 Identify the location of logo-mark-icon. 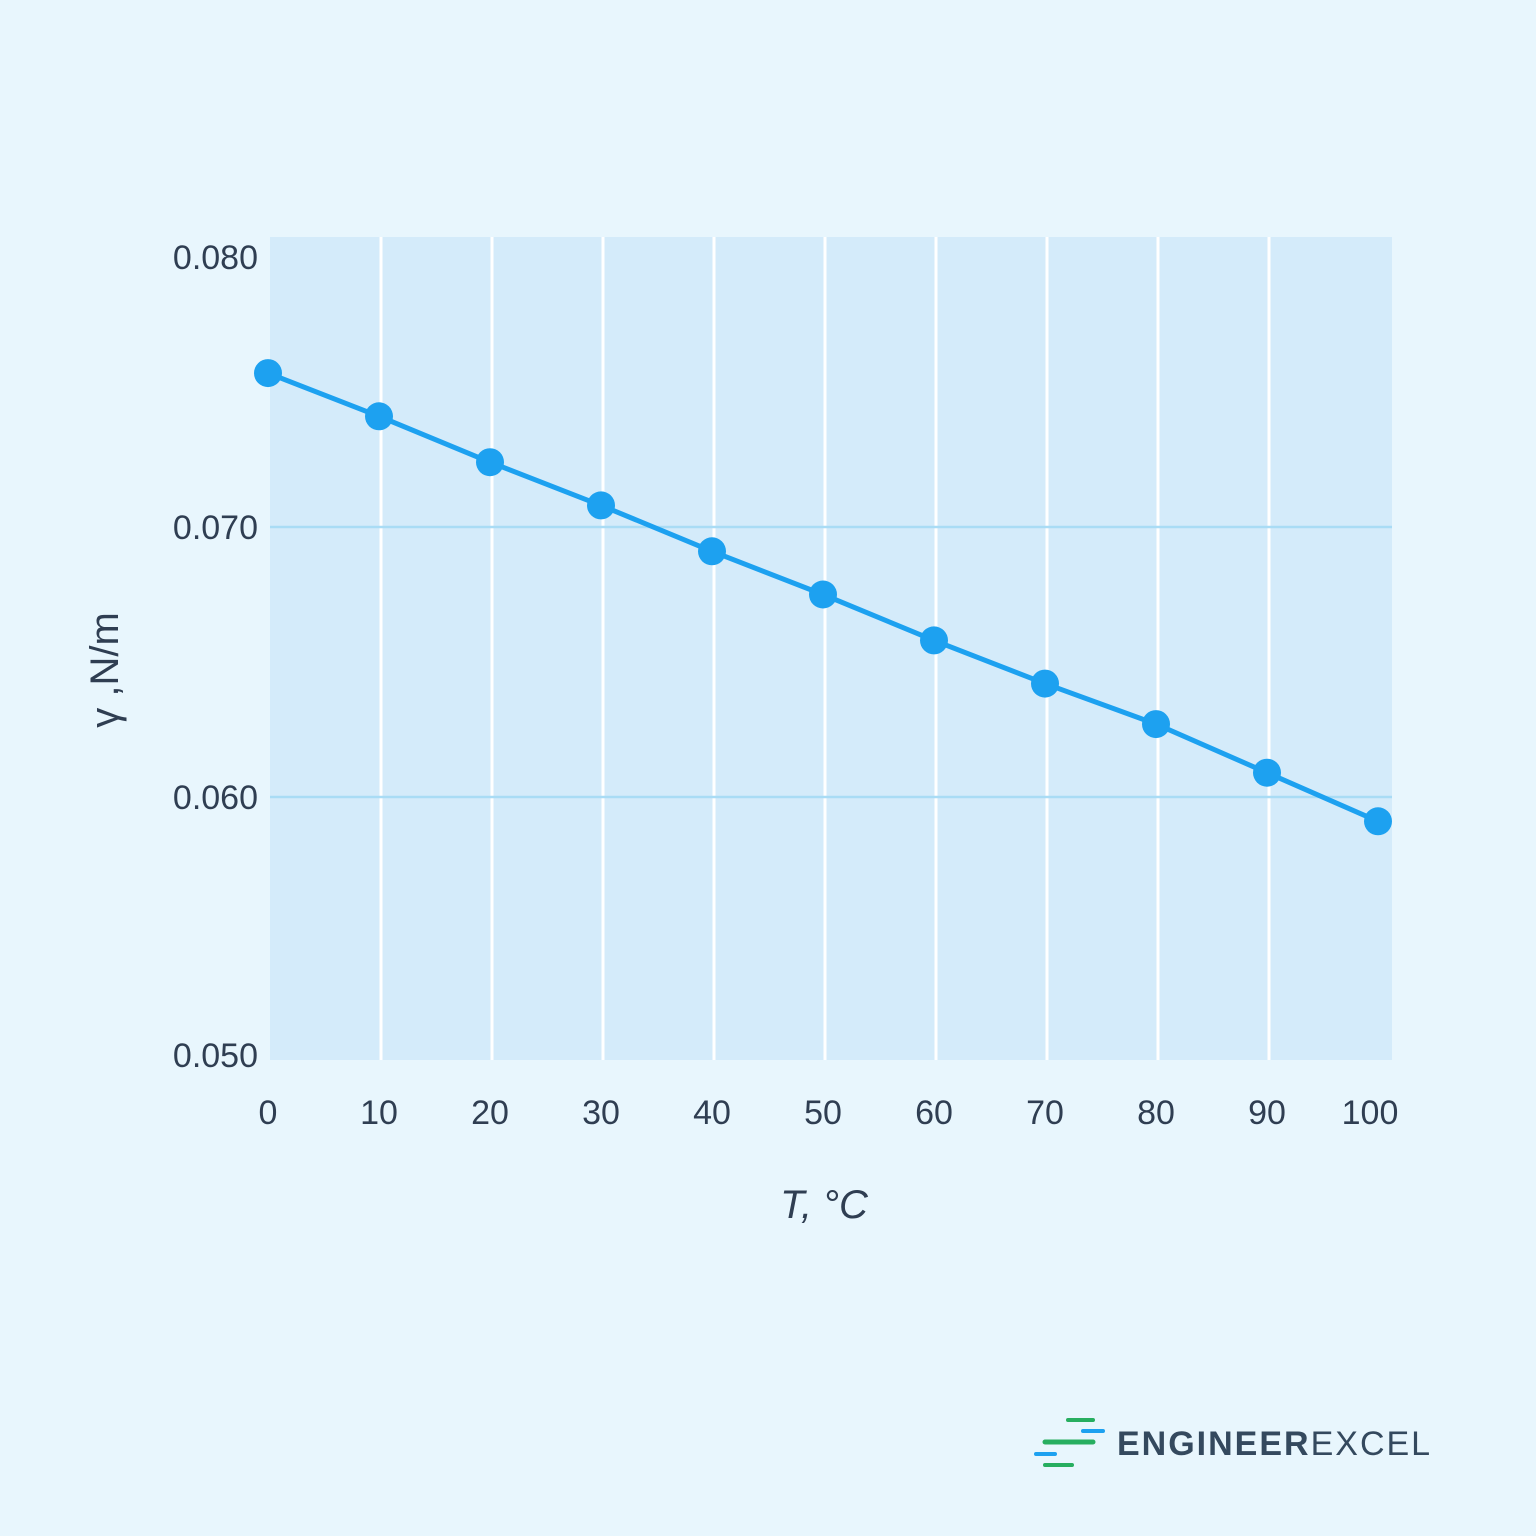
(1069, 1442).